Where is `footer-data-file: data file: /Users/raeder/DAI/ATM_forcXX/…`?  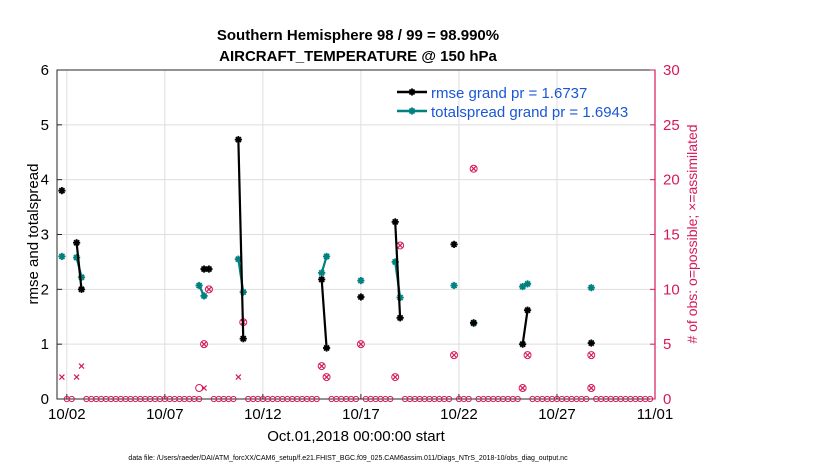
footer-data-file: data file: /Users/raeder/DAI/ATM_forcXX/… is located at coordinates (348, 458).